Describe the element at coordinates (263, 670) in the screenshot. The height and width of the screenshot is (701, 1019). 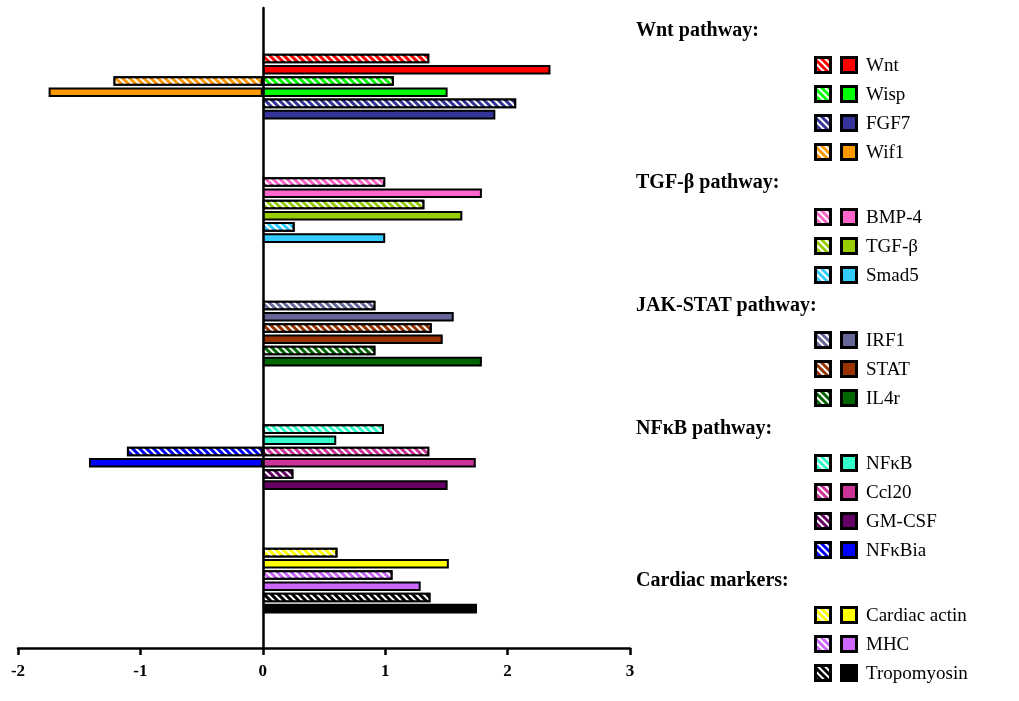
I see `x-tick-label: 0` at that location.